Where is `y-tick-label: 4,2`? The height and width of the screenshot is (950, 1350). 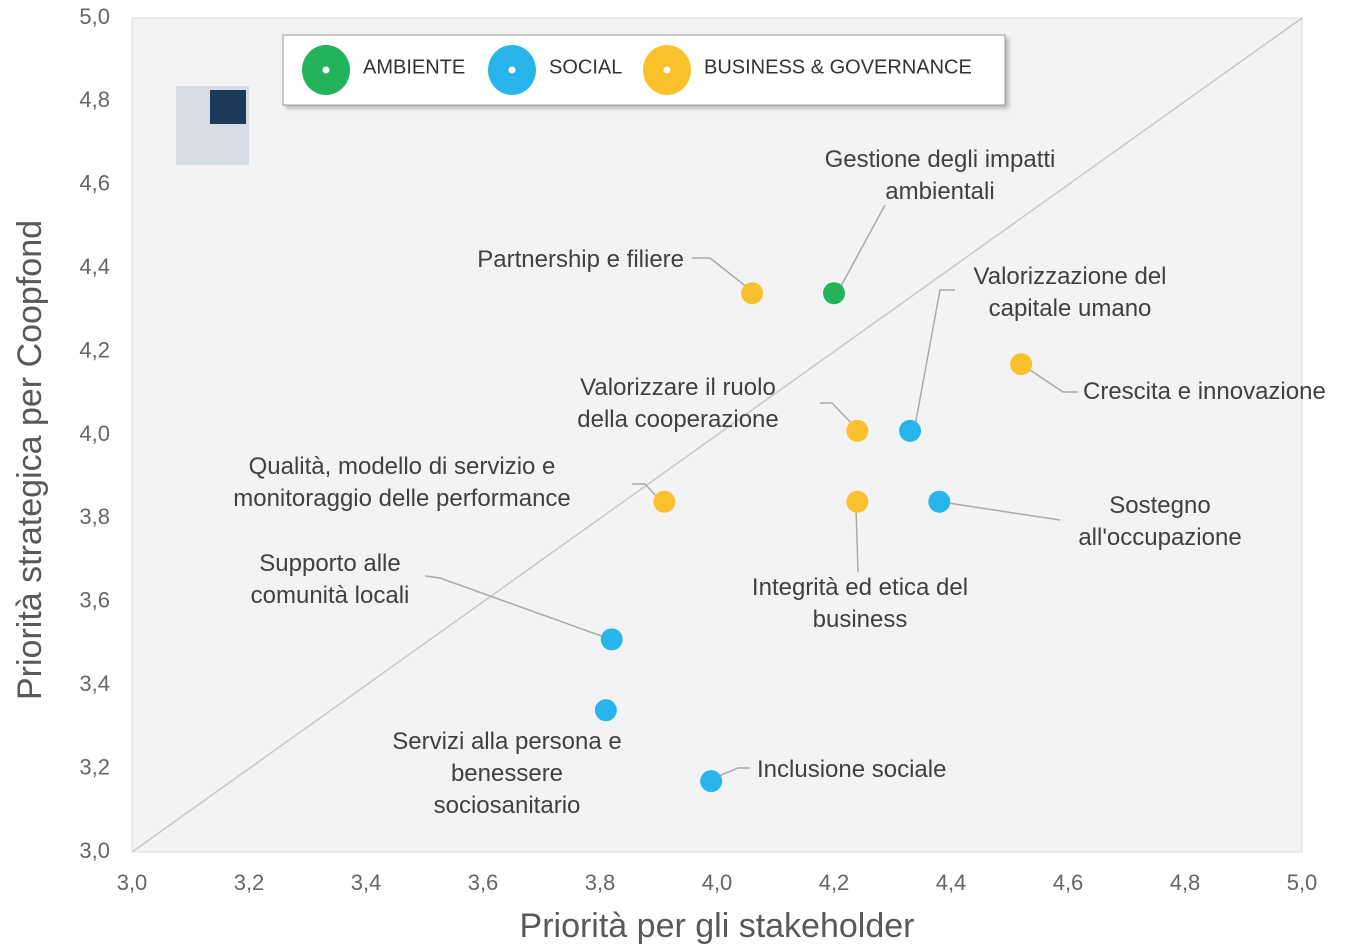
y-tick-label: 4,2 is located at coordinates (94, 349).